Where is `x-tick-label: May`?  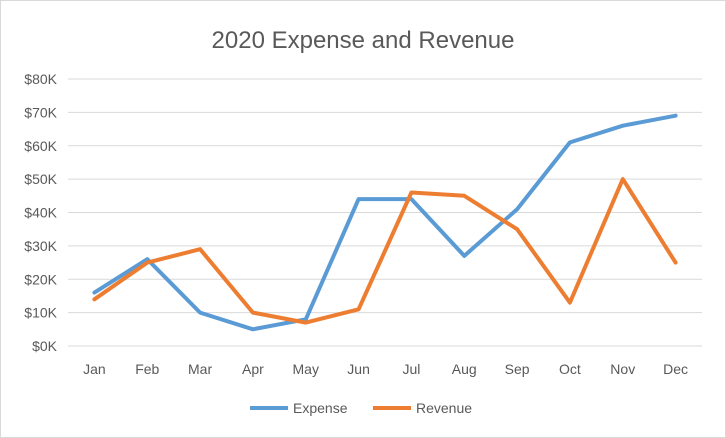 x-tick-label: May is located at coordinates (306, 369).